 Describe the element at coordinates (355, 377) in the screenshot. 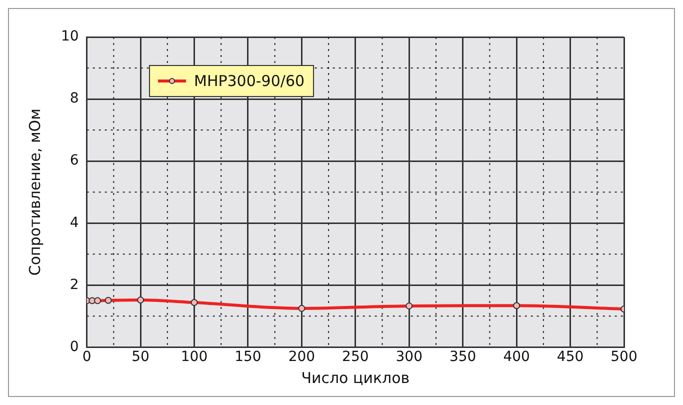

I see `x-axis-title: Число циклов` at that location.